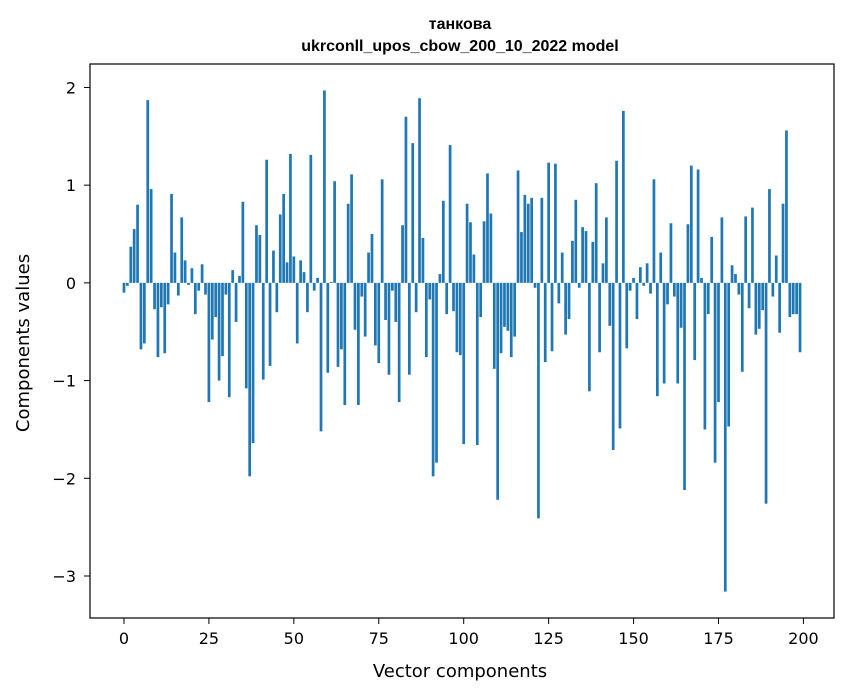 This screenshot has height=696, width=847. I want to click on x-axis-label: Vector components, so click(460, 671).